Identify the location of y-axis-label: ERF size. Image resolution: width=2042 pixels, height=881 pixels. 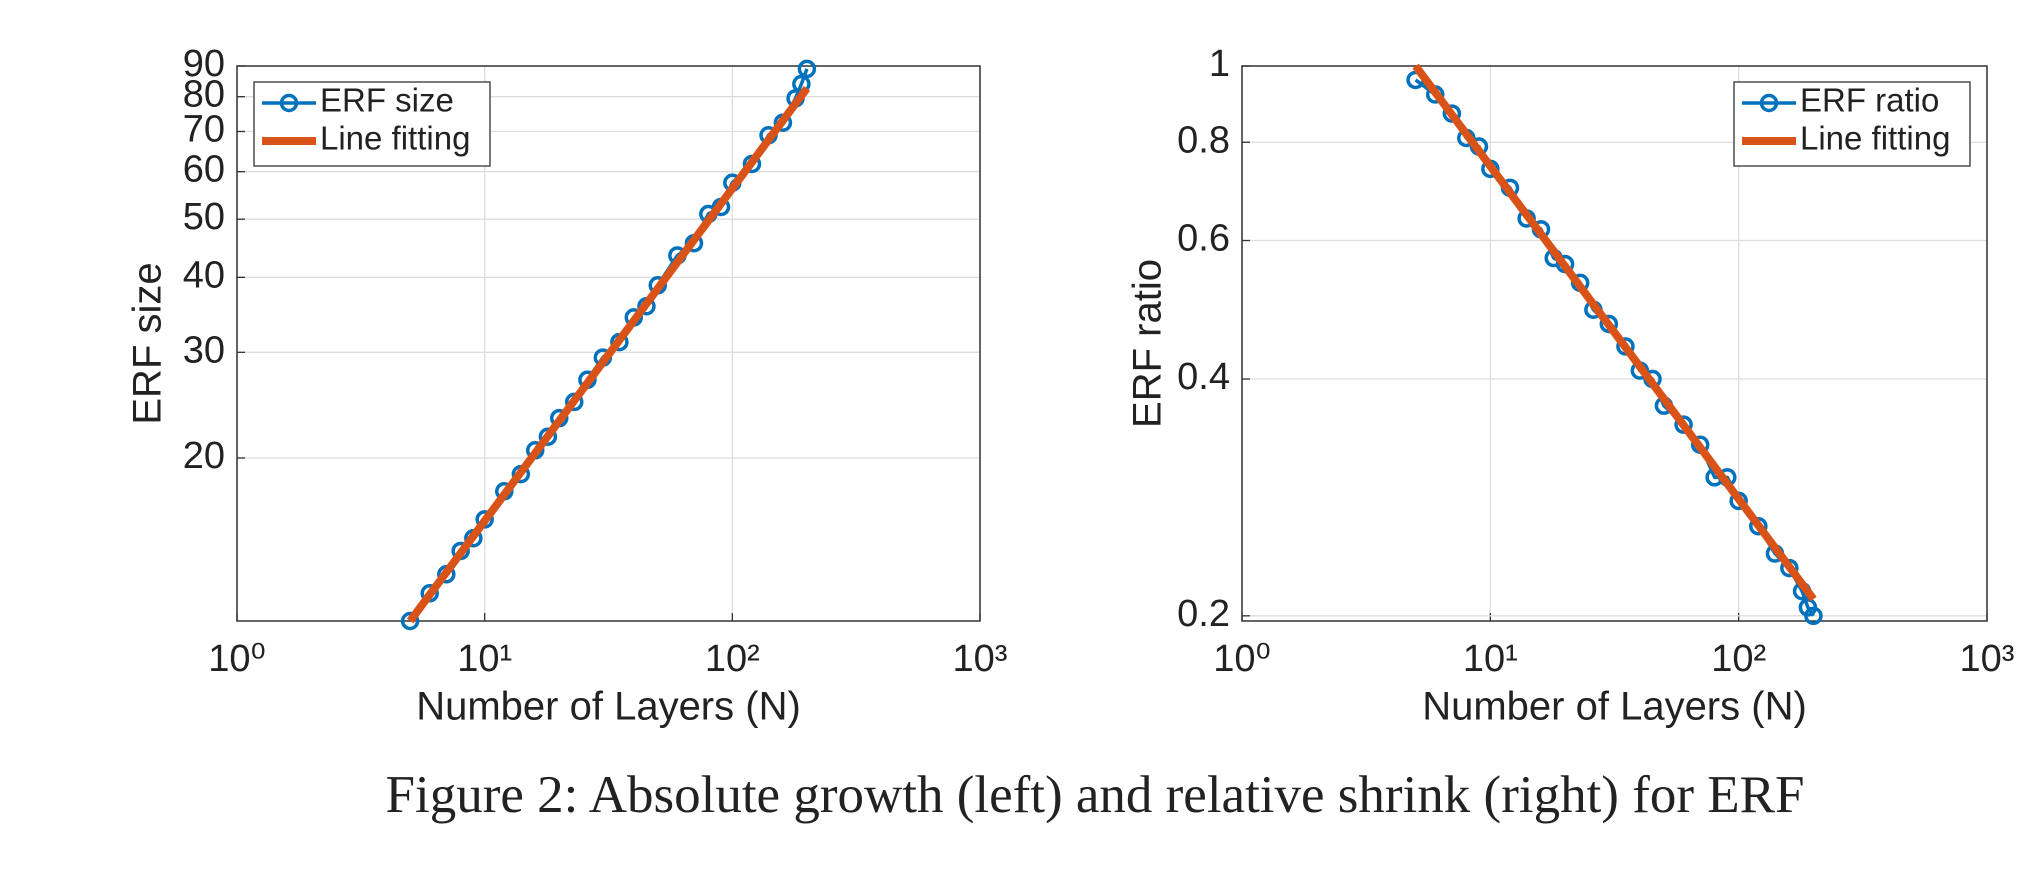
(148, 343).